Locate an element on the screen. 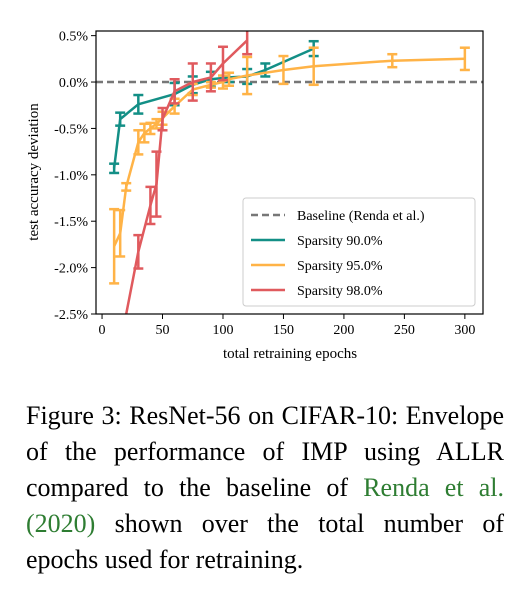 Image resolution: width=518 pixels, height=590 pixels. legend-label: Sparsity 90.0% is located at coordinates (340, 241).